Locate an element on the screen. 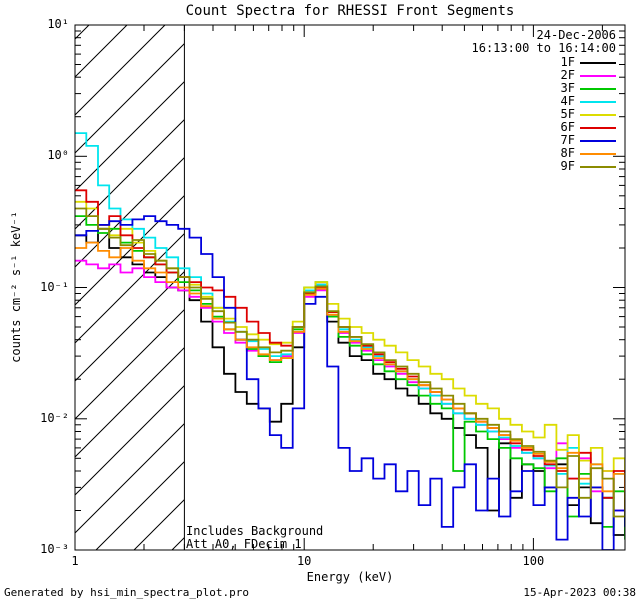  x-tick-label: 10 is located at coordinates (304, 561).